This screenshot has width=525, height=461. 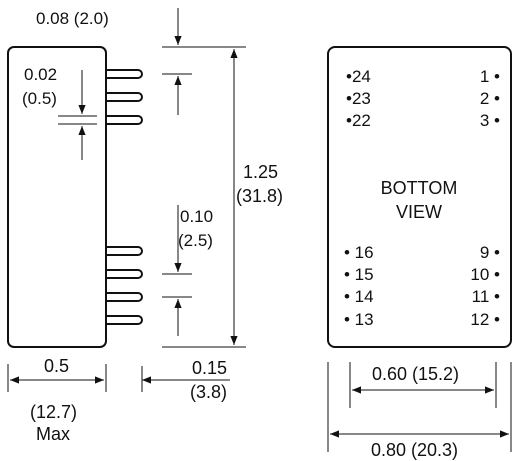 I want to click on pin-label-11: 11 •, so click(x=486, y=296).